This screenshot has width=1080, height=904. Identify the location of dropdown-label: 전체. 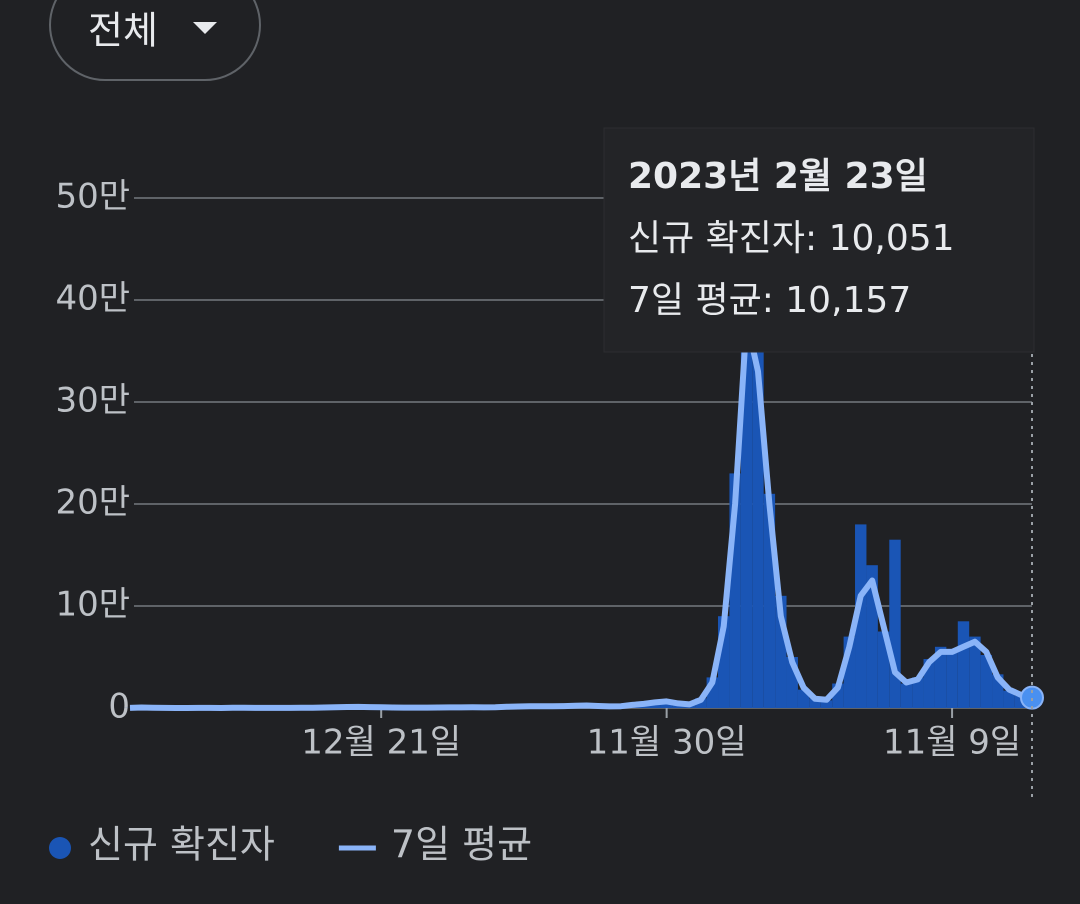
(123, 31).